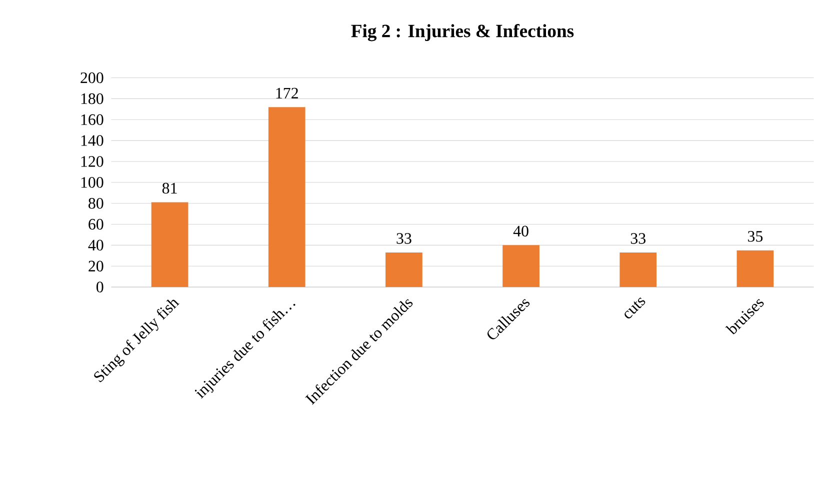 This screenshot has height=495, width=814. Describe the element at coordinates (169, 188) in the screenshot. I see `data-label: 81` at that location.